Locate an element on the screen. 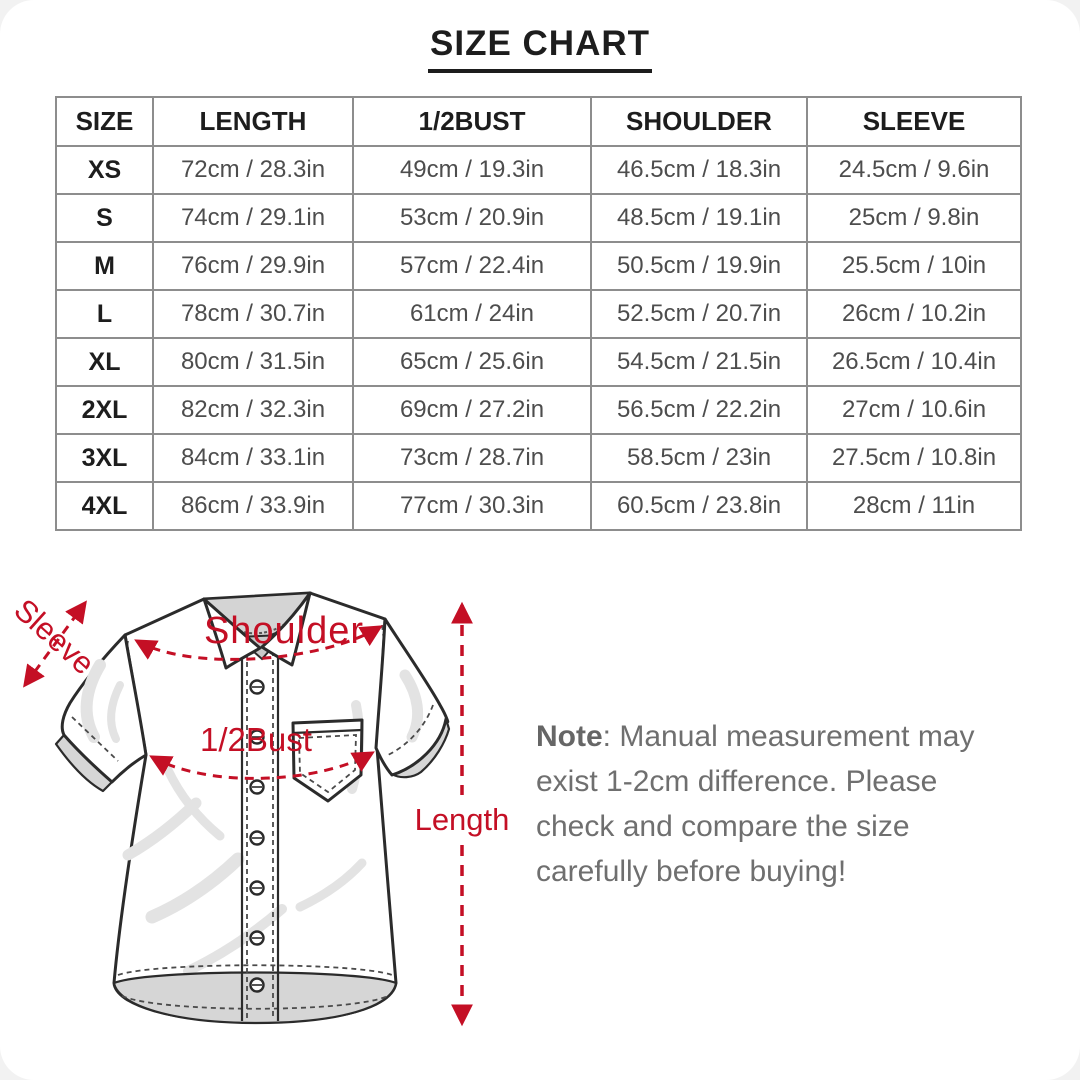 The width and height of the screenshot is (1080, 1080). column-header: 1/2BUST is located at coordinates (472, 121).